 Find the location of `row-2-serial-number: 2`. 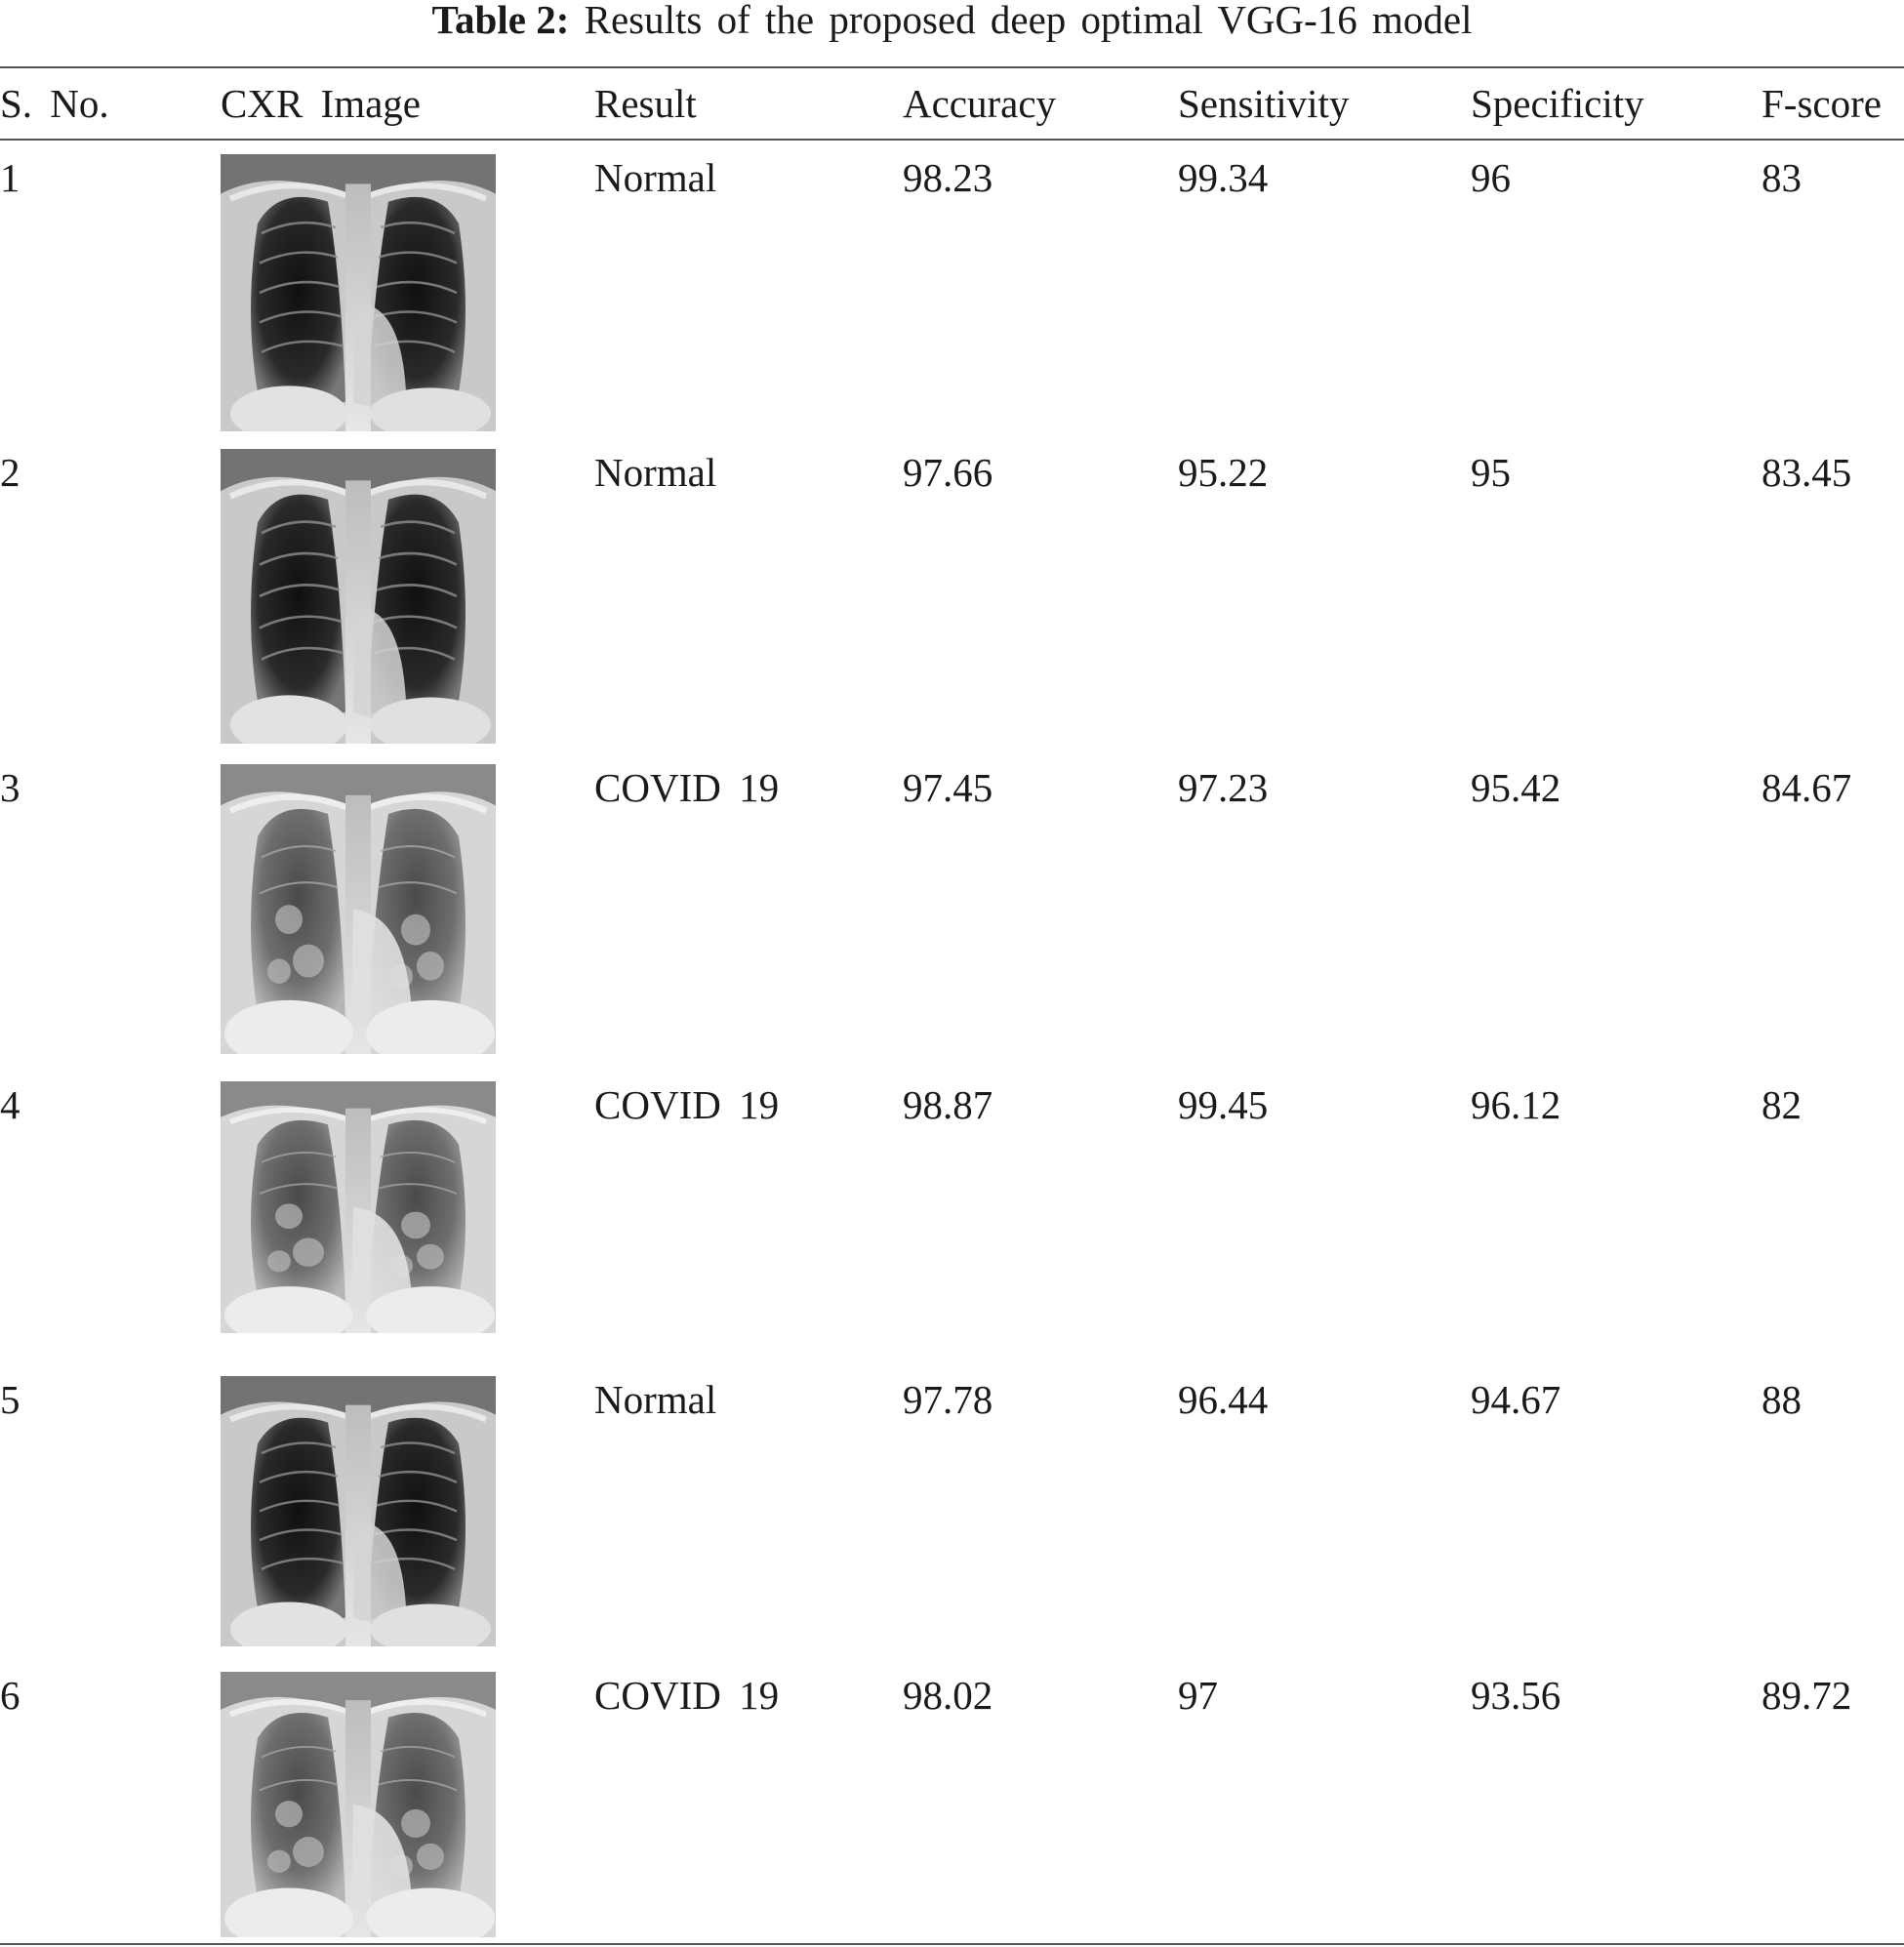

row-2-serial-number: 2 is located at coordinates (10, 472).